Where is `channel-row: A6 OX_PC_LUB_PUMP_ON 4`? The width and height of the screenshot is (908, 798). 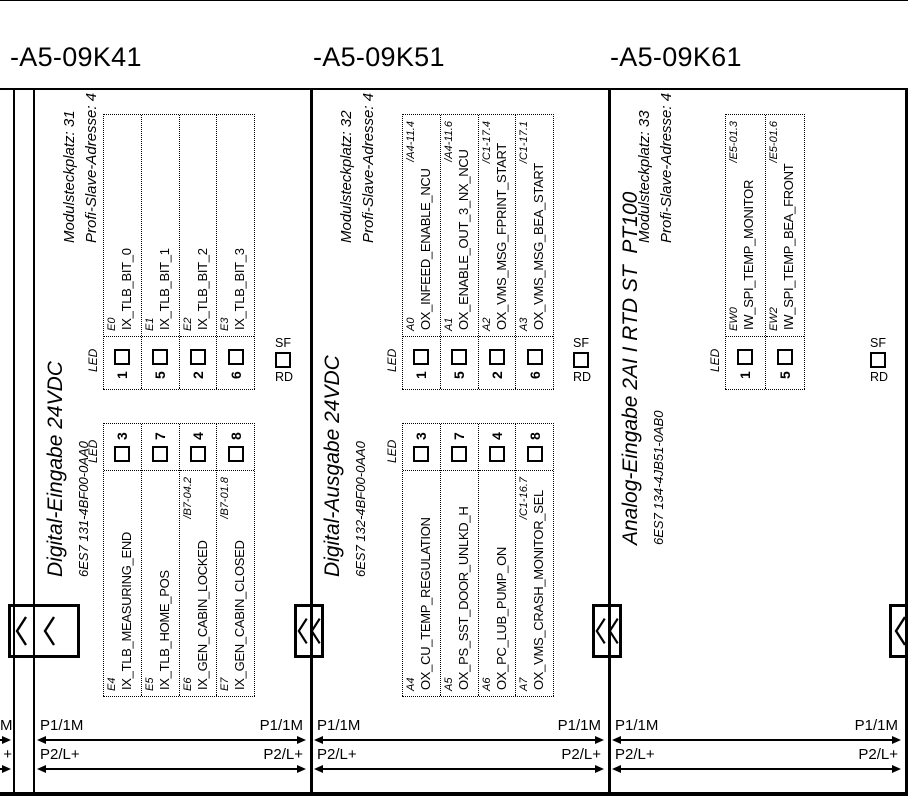
channel-row: A6 OX_PC_LUB_PUMP_ON 4 is located at coordinates (496, 560).